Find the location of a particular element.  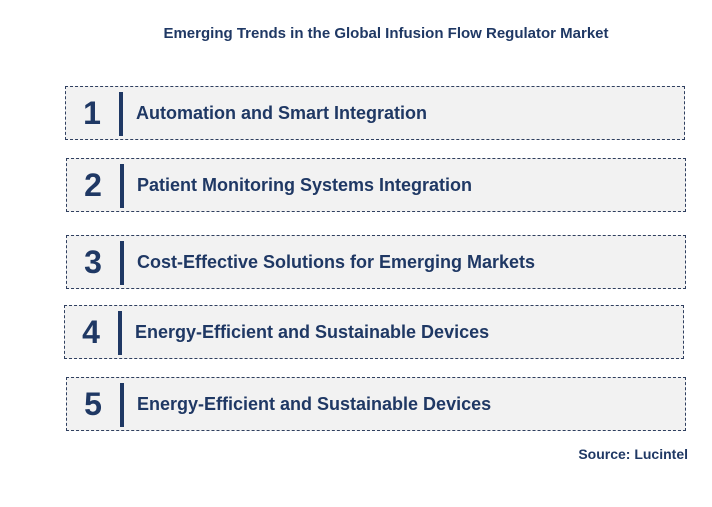

source-credit: Source: Lucintel is located at coordinates (633, 454).